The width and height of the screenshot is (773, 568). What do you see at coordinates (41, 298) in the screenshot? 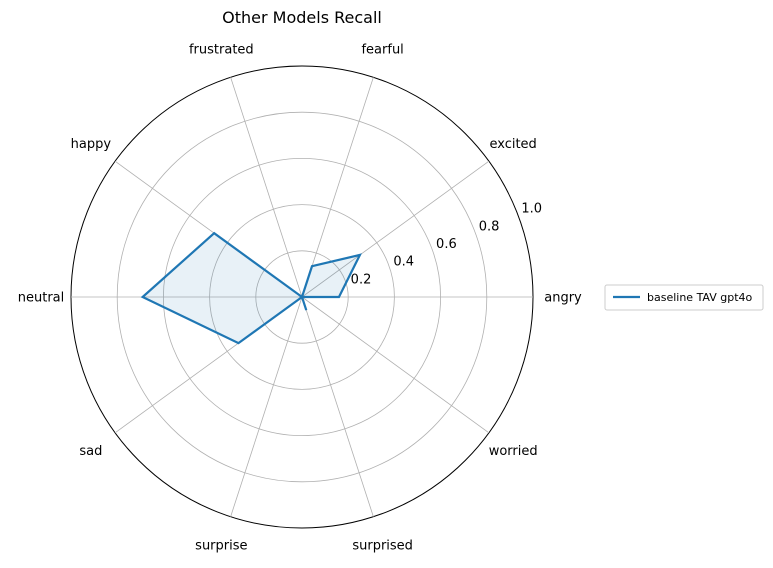
I see `category-label-neutral: neutral` at bounding box center [41, 298].